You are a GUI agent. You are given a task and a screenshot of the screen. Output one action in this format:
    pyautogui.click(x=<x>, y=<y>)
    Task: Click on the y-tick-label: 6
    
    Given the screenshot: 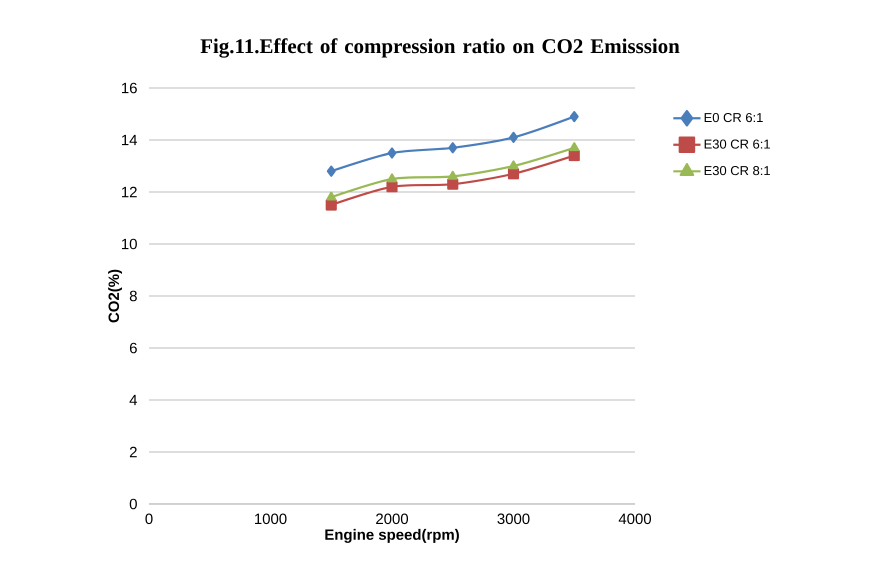 What is the action you would take?
    pyautogui.click(x=133, y=348)
    